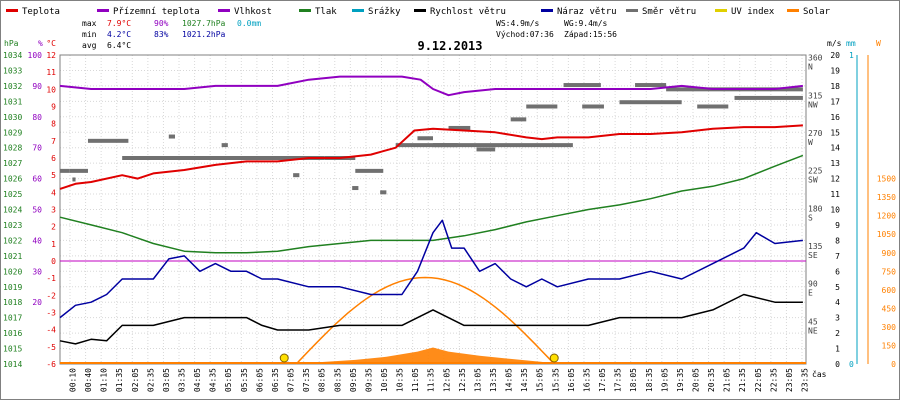 This screenshot has width=900, height=400. I want to click on axis-temp-tick: 7, so click(53, 141).